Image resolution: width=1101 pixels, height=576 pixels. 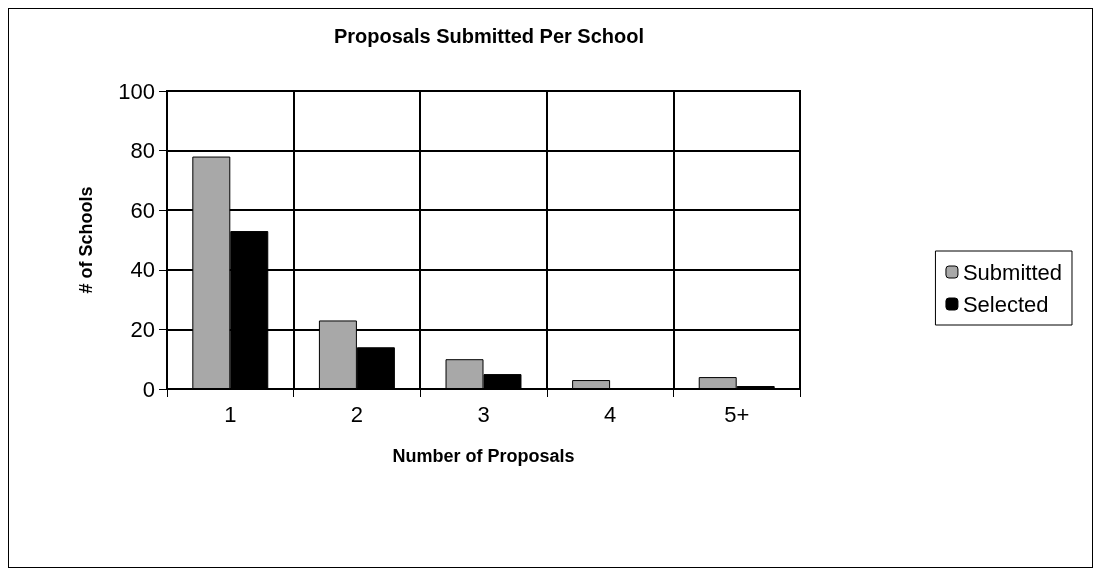 What do you see at coordinates (142, 270) in the screenshot?
I see `y-tick-label: 40` at bounding box center [142, 270].